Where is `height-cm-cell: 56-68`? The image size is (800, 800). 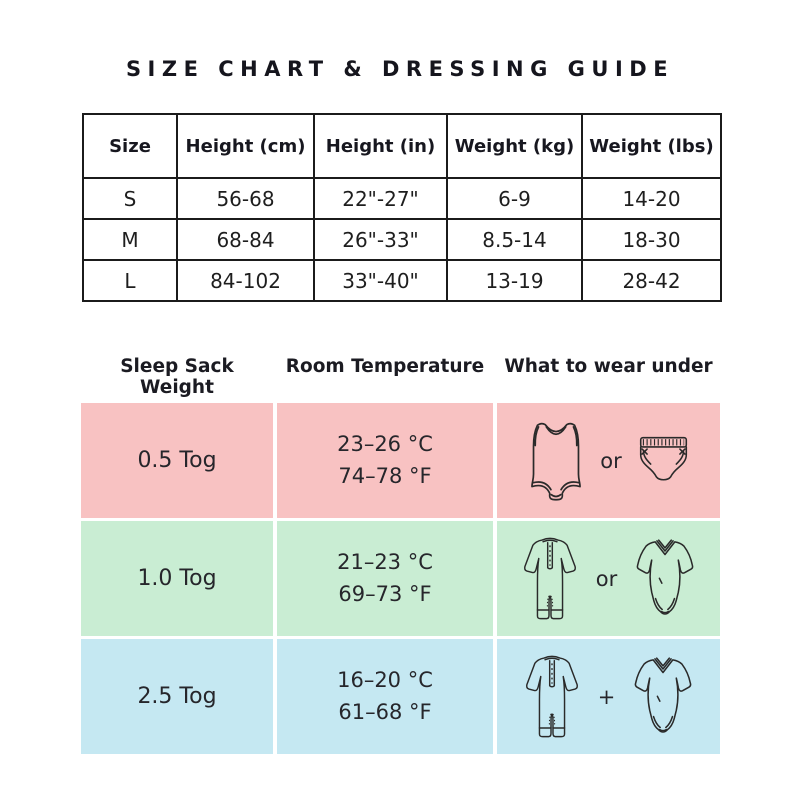 height-cm-cell: 56-68 is located at coordinates (245, 198).